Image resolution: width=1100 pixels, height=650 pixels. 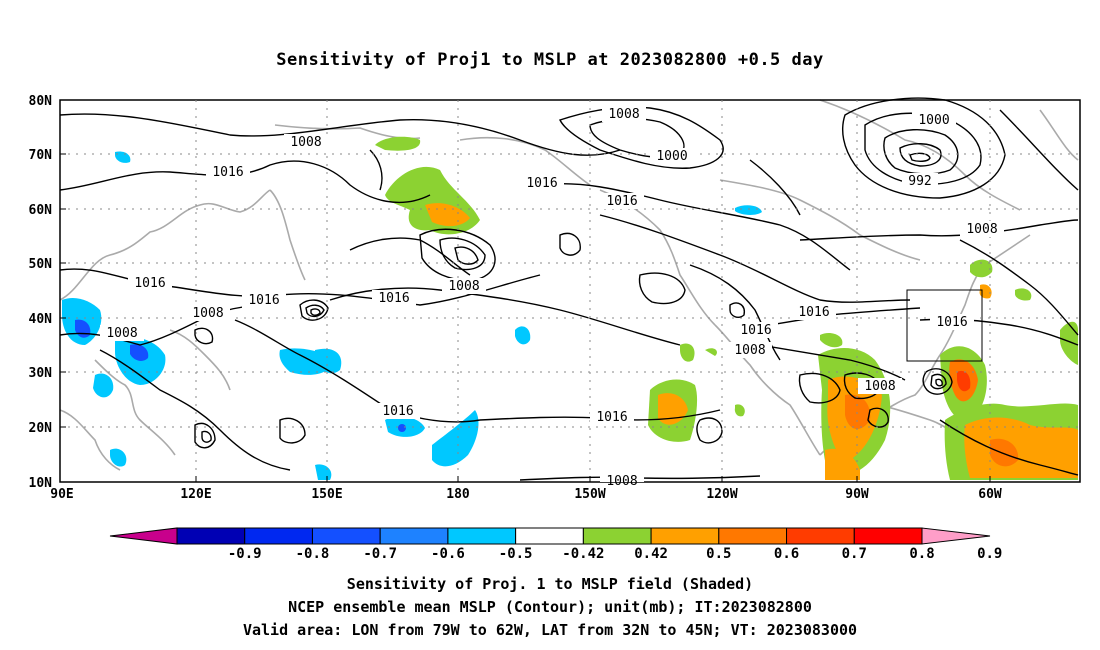 I want to click on lat-label: 10N, so click(x=41, y=483).